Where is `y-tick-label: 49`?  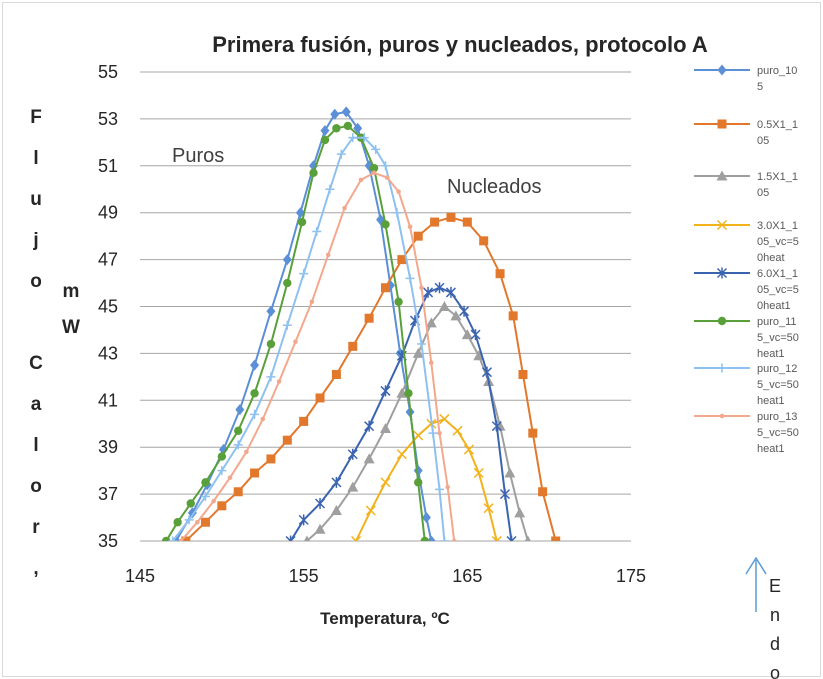
y-tick-label: 49 is located at coordinates (108, 213).